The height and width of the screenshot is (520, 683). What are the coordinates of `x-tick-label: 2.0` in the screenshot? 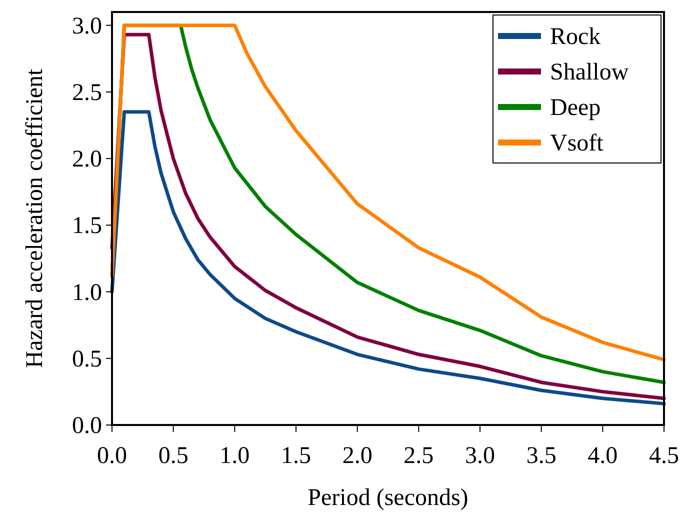 It's located at (357, 456).